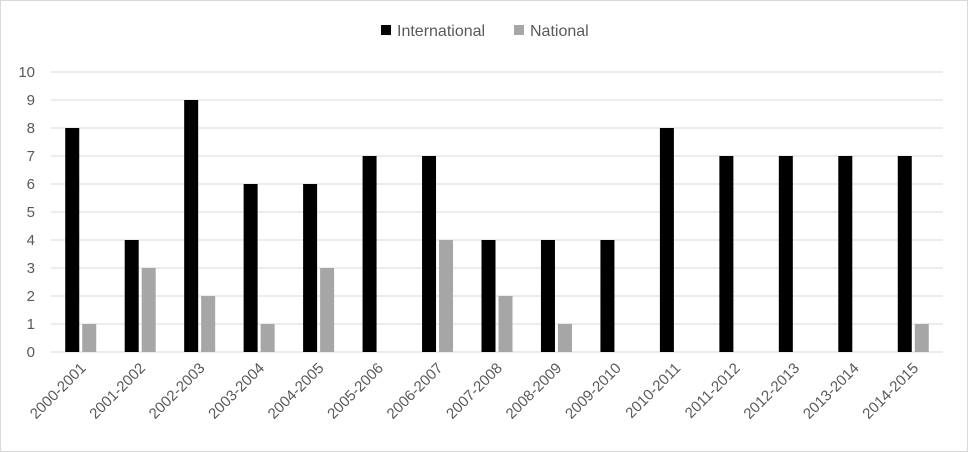 Image resolution: width=968 pixels, height=452 pixels. I want to click on x-tick-label: 2009-2010, so click(593, 391).